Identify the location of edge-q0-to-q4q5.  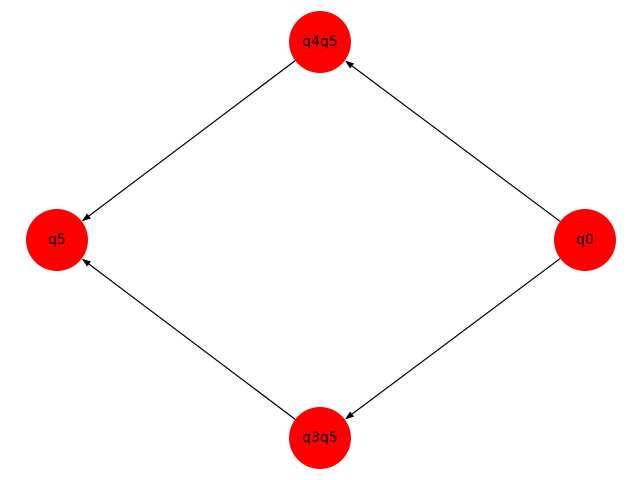
(454, 142).